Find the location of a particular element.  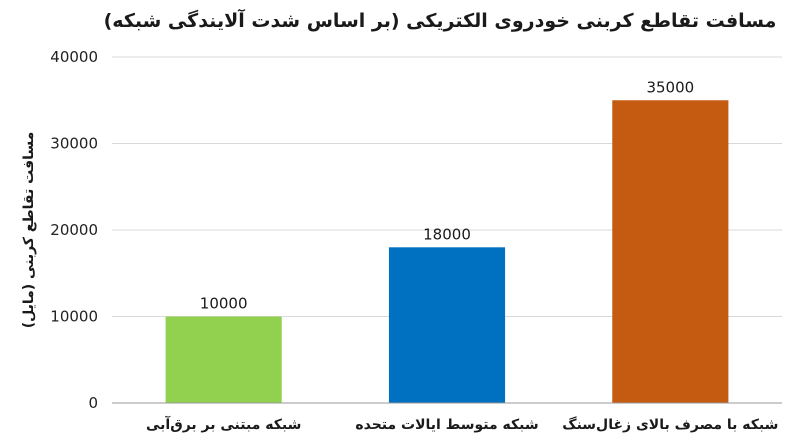

y-tick-label: 20000 is located at coordinates (74, 230).